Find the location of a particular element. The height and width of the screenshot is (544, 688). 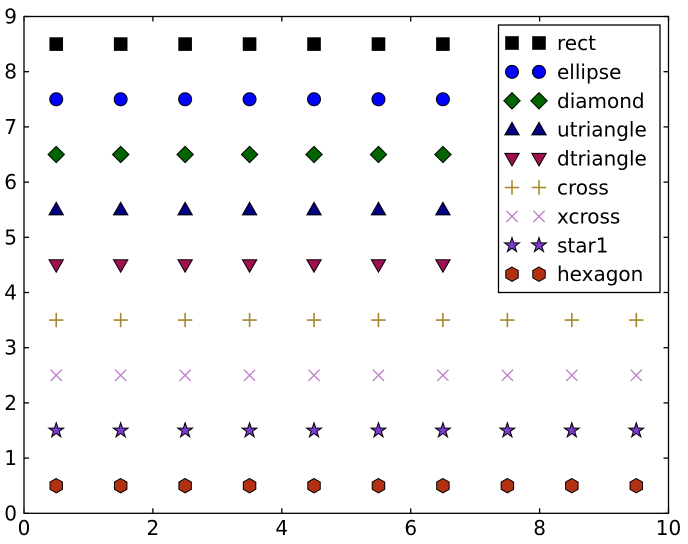

y-tick-label: 3 is located at coordinates (10, 348).